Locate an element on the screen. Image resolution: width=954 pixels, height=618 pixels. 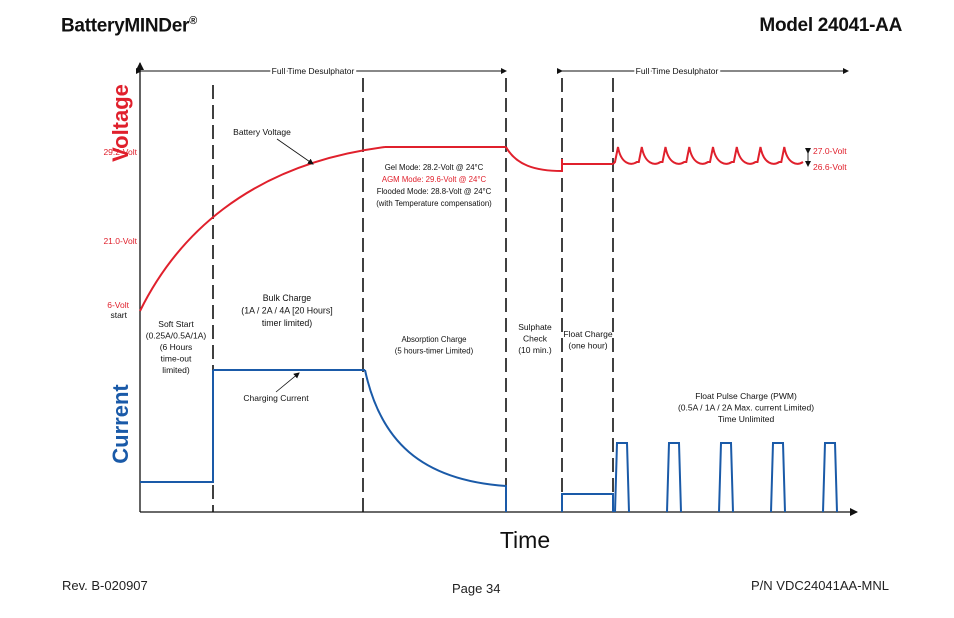
soft-start-line: (6 Hours is located at coordinates (176, 347).